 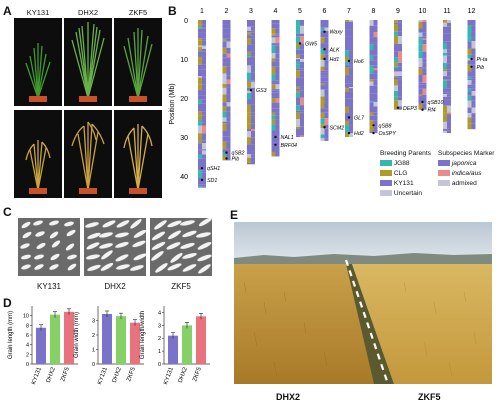 I want to click on chromosome-number: 5, so click(x=300, y=11).